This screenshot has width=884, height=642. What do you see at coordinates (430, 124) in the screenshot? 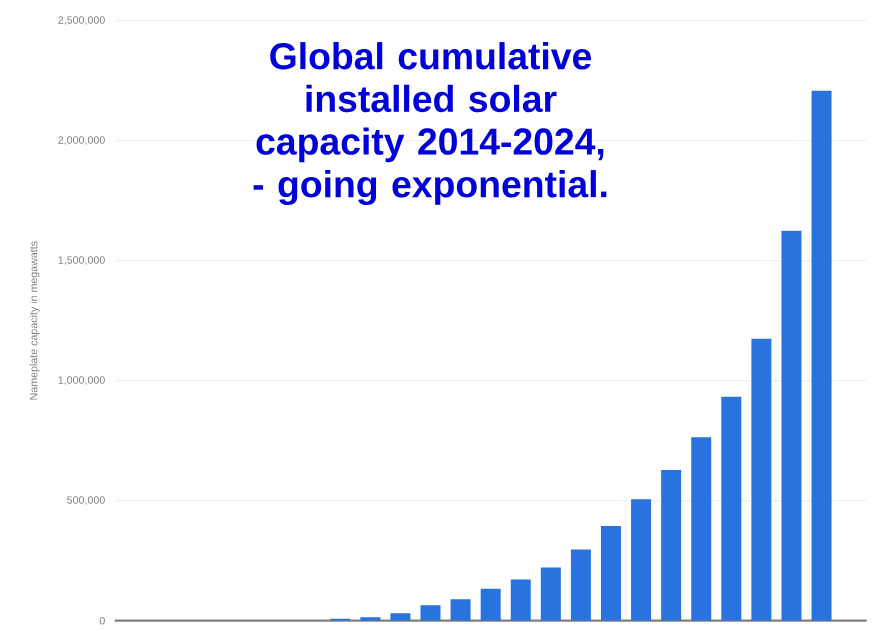
I see `text: Global cumulative installed solar capacity 2014-2024, - going exponential.` at bounding box center [430, 124].